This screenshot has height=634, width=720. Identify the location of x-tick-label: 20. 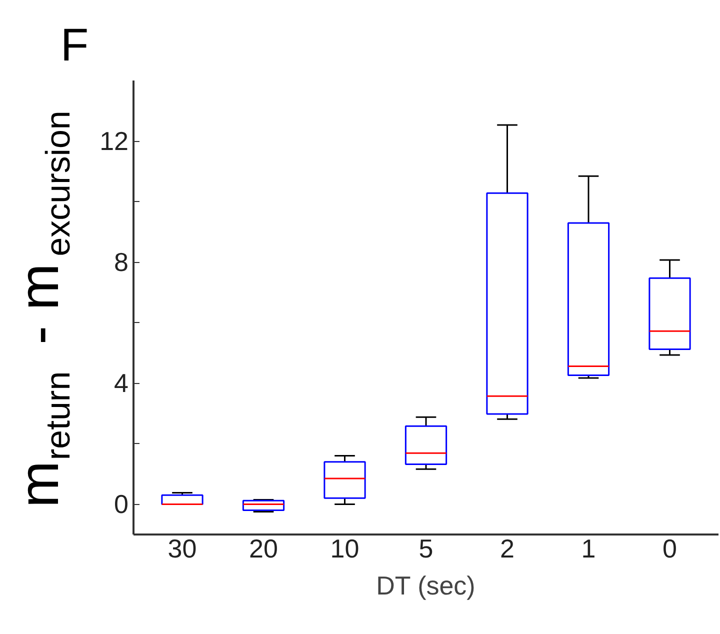
(263, 549).